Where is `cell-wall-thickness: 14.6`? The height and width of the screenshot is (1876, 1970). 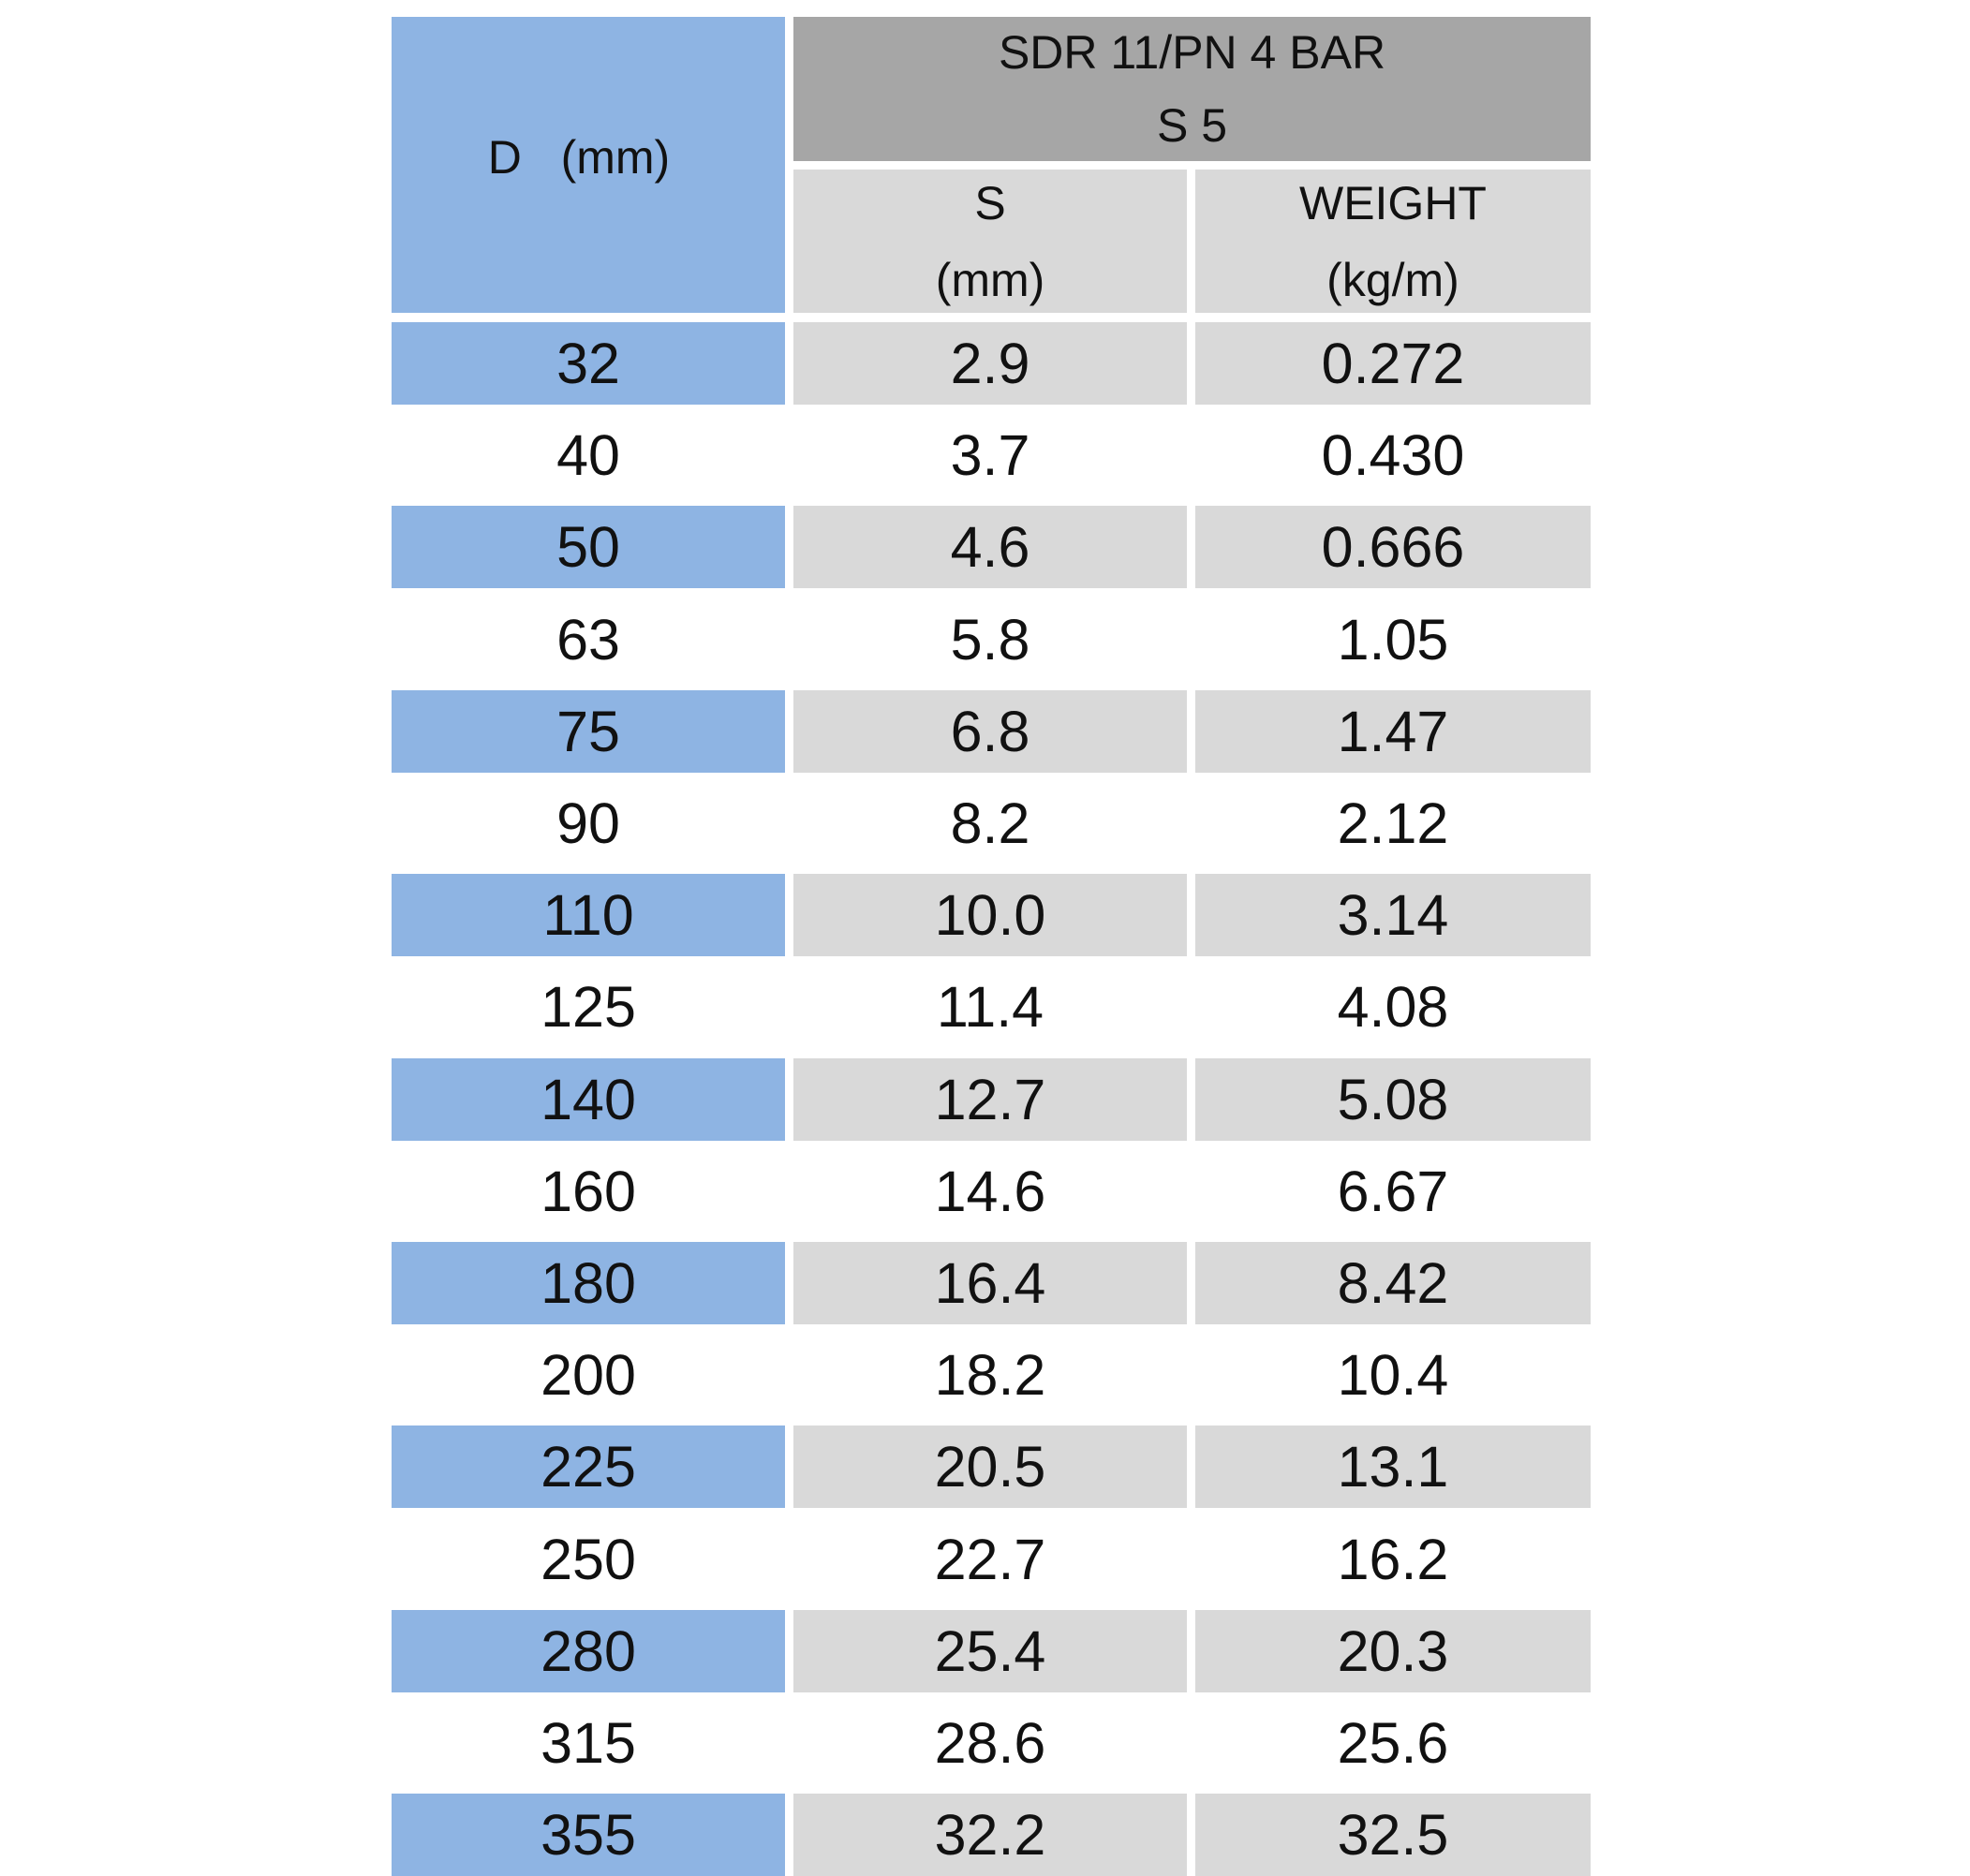 cell-wall-thickness: 14.6 is located at coordinates (990, 1191).